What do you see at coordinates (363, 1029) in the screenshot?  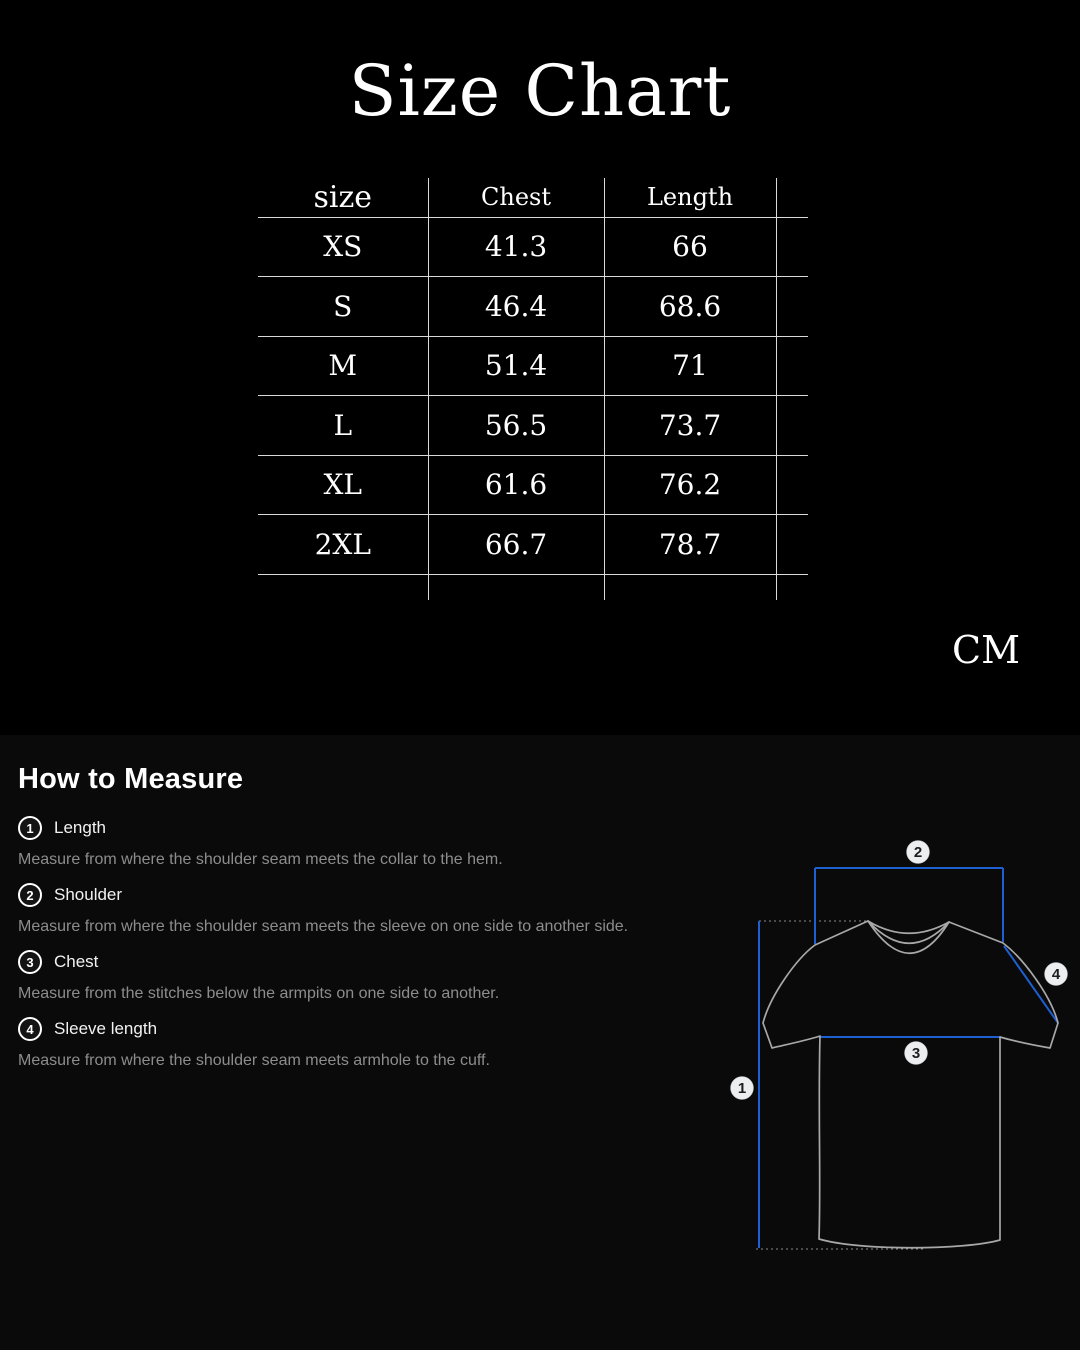 I see `measure-item-header: 4 Sleeve length` at bounding box center [363, 1029].